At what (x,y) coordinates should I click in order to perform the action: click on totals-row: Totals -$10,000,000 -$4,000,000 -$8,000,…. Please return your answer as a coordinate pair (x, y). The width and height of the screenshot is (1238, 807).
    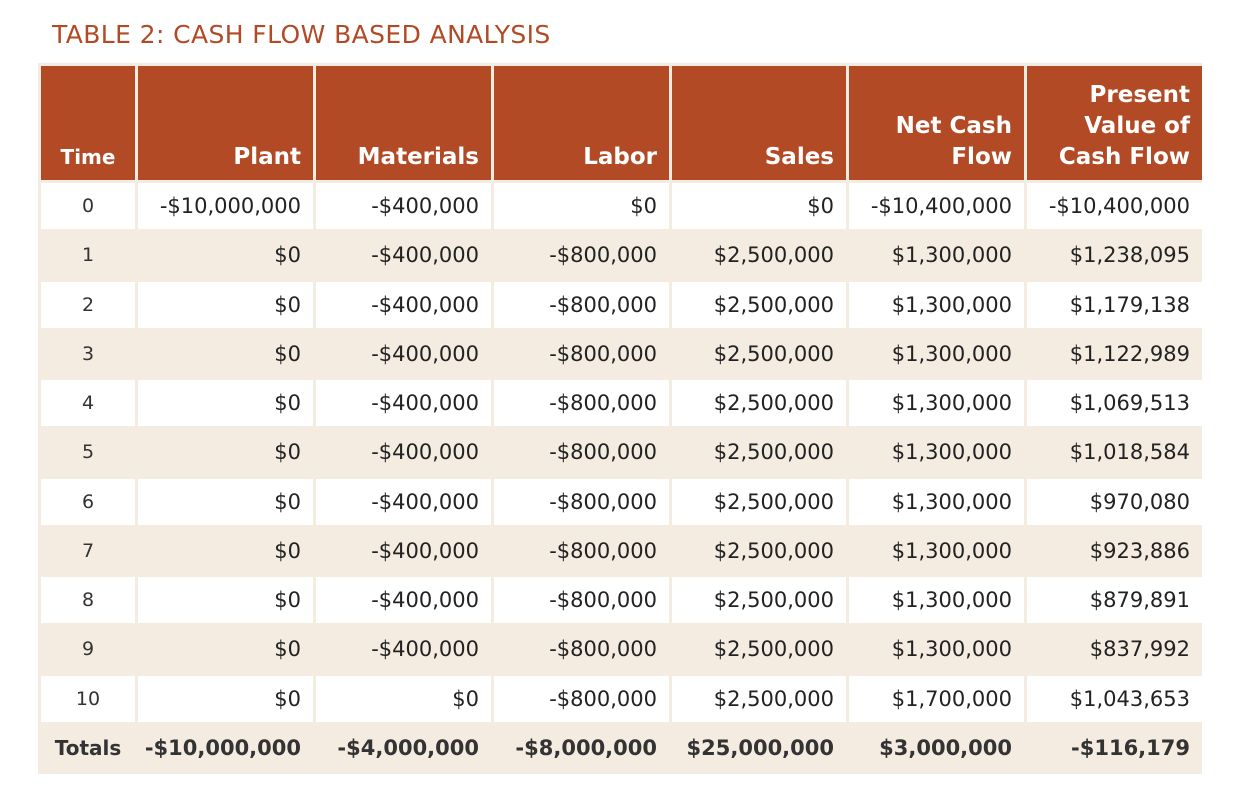
    Looking at the image, I should click on (621, 747).